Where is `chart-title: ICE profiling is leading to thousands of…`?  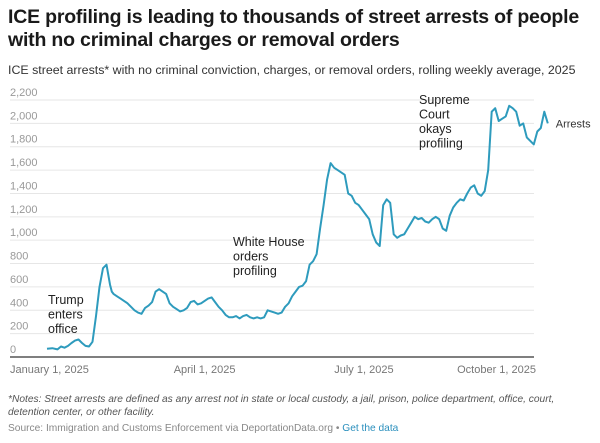 chart-title: ICE profiling is leading to thousands of… is located at coordinates (293, 28).